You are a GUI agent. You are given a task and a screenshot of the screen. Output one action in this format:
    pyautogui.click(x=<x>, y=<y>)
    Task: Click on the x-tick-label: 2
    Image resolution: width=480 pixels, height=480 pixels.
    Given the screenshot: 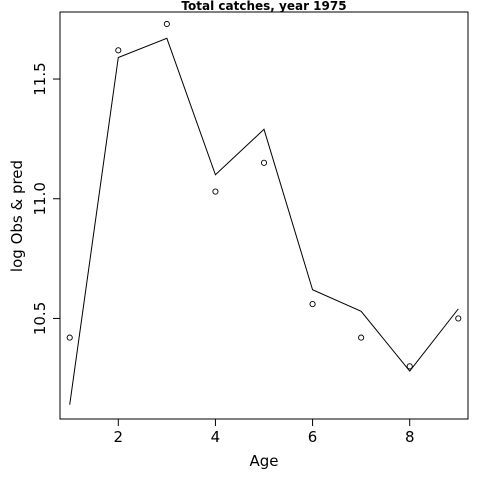 What is the action you would take?
    pyautogui.click(x=119, y=437)
    